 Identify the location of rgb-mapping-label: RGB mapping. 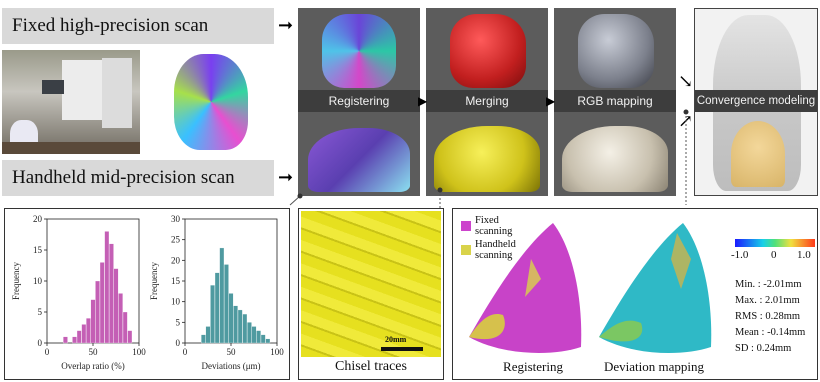
(615, 101).